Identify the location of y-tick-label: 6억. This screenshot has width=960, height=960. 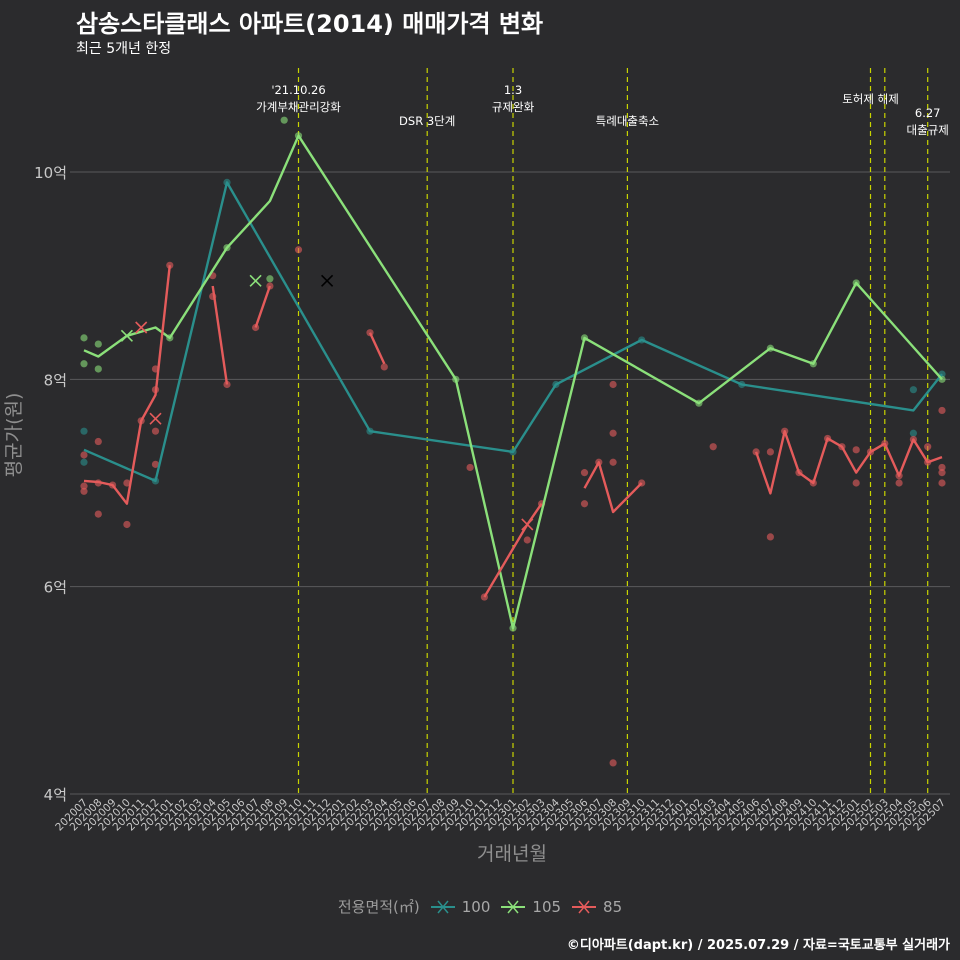
(55, 588).